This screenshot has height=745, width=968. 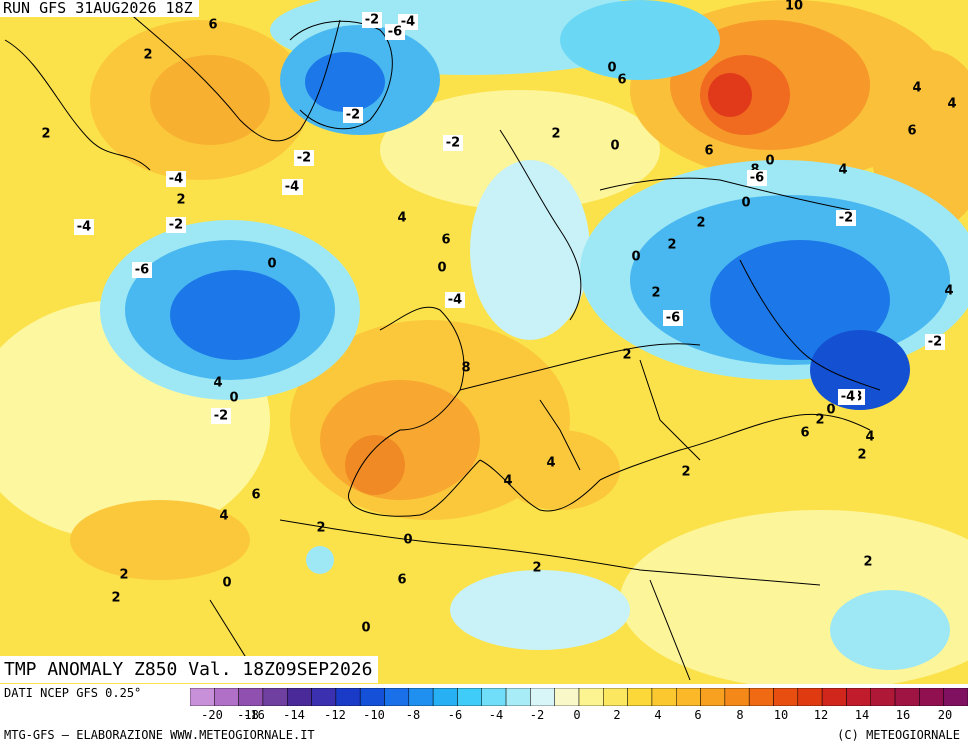 What do you see at coordinates (294, 715) in the screenshot?
I see `colorbar-tick-label: -14` at bounding box center [294, 715].